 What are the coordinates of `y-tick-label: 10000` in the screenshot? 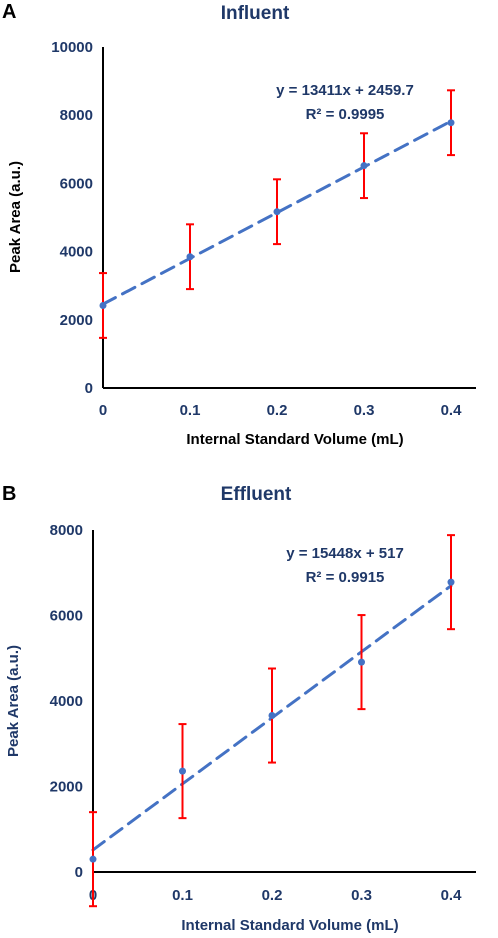 It's located at (72, 47).